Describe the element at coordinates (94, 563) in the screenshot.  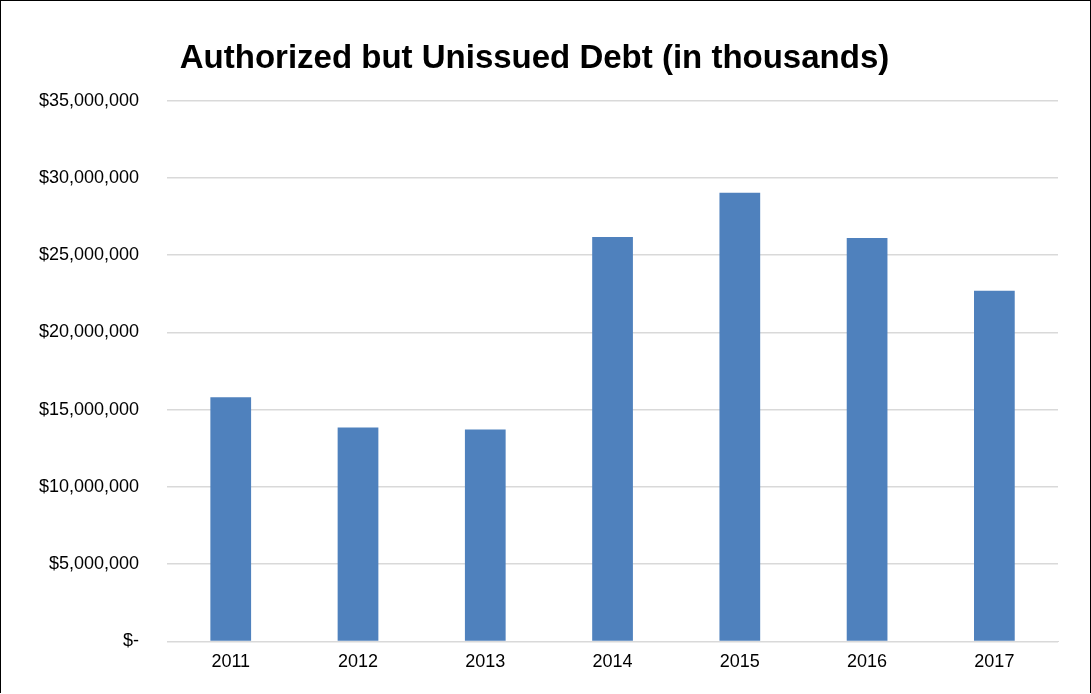
I see `y-tick-label: $5,000,000` at that location.